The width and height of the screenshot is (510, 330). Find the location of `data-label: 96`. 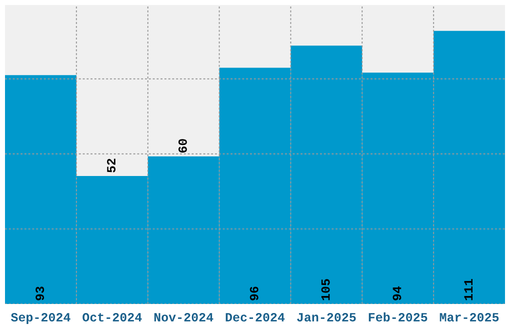

data-label: 96 is located at coordinates (254, 293).